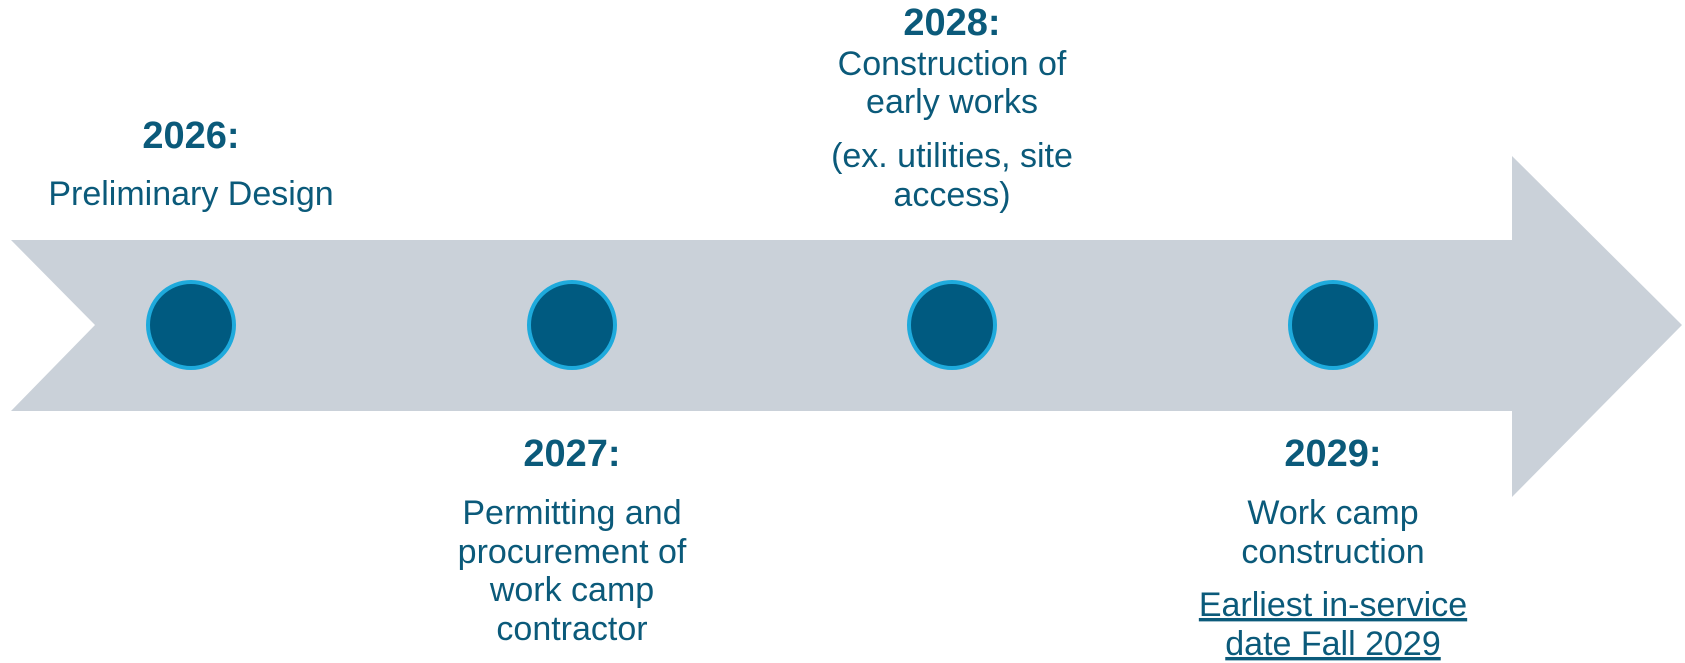  I want to click on event-description: Permitting and, so click(571, 513).